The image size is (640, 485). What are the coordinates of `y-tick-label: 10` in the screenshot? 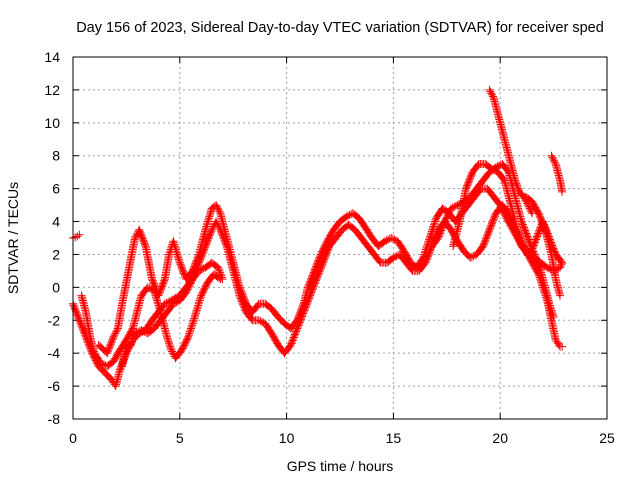 It's located at (52, 123).